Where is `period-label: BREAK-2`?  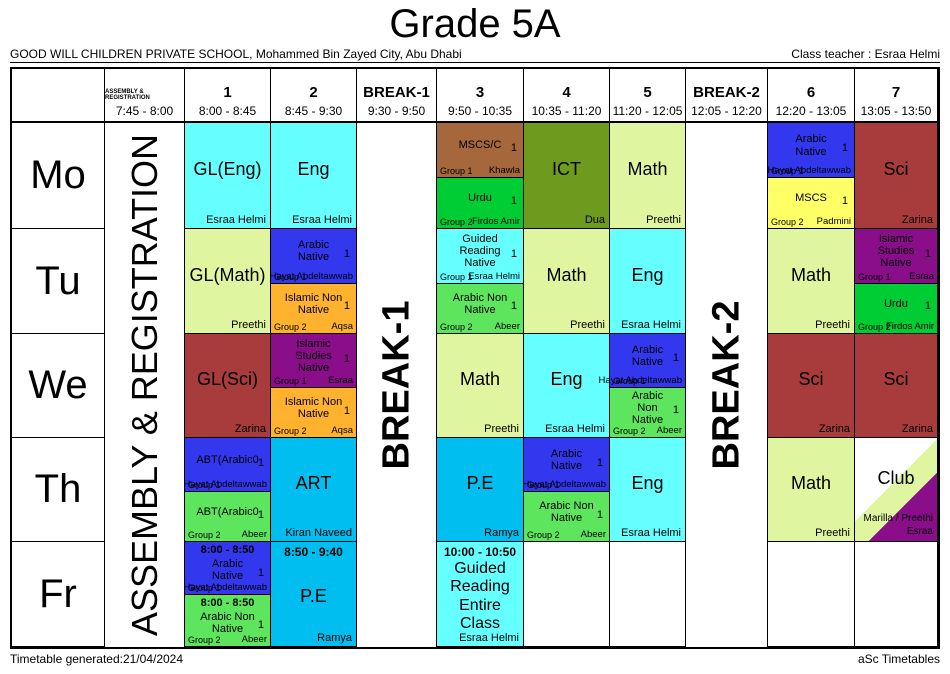
period-label: BREAK-2 is located at coordinates (726, 92).